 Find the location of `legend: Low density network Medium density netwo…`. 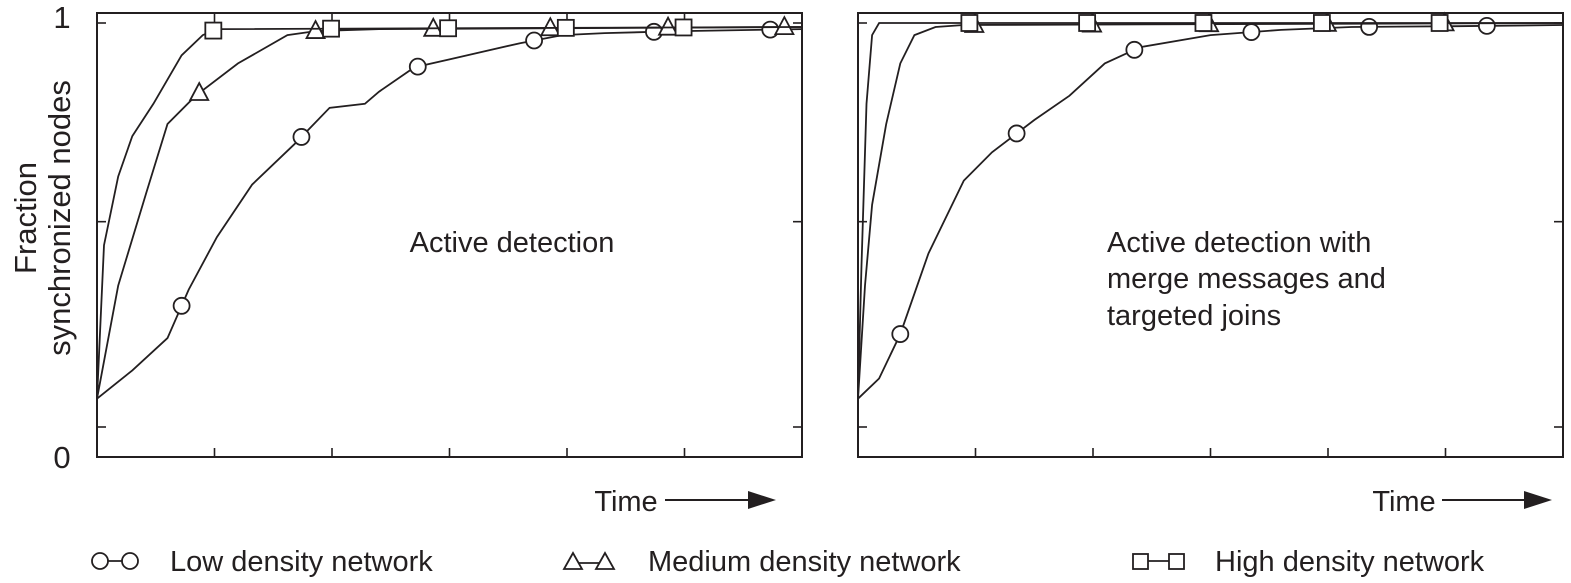

legend: Low density network Medium density netwo… is located at coordinates (788, 562).